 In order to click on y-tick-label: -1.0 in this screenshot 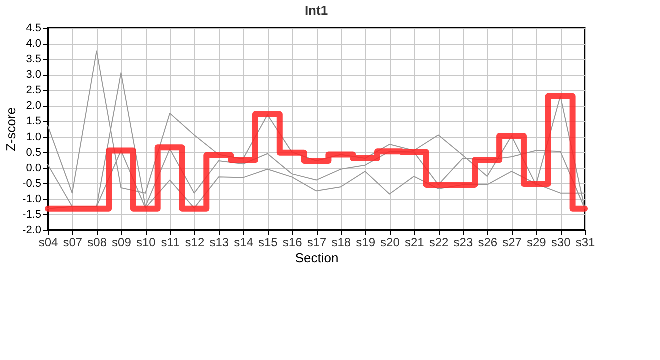, I will do `click(32, 199)`.